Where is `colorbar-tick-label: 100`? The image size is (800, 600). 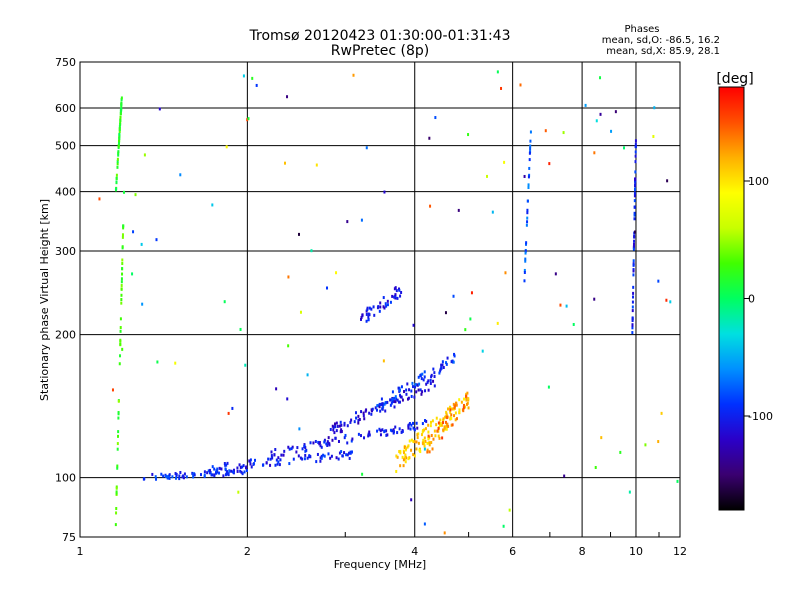 colorbar-tick-label: 100 is located at coordinates (758, 181).